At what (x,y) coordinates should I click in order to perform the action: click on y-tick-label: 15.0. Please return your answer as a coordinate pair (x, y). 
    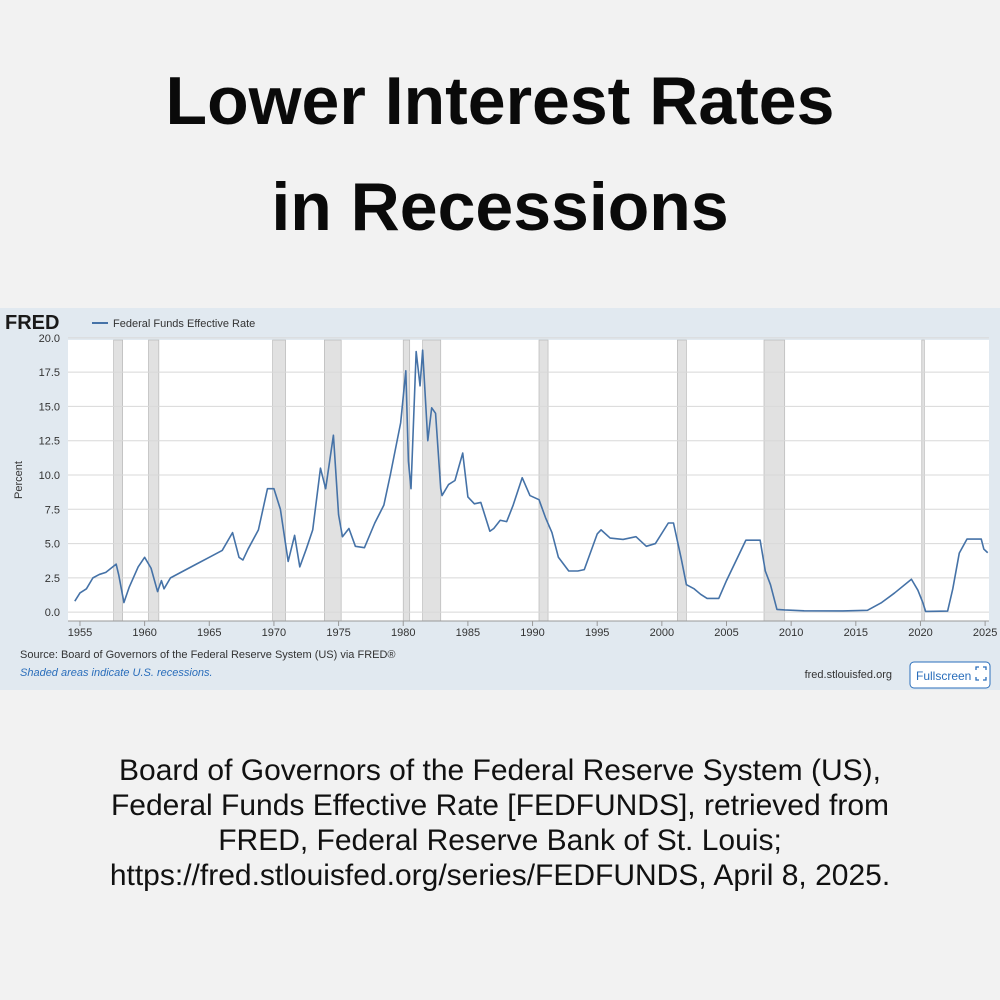
    Looking at the image, I should click on (49, 407).